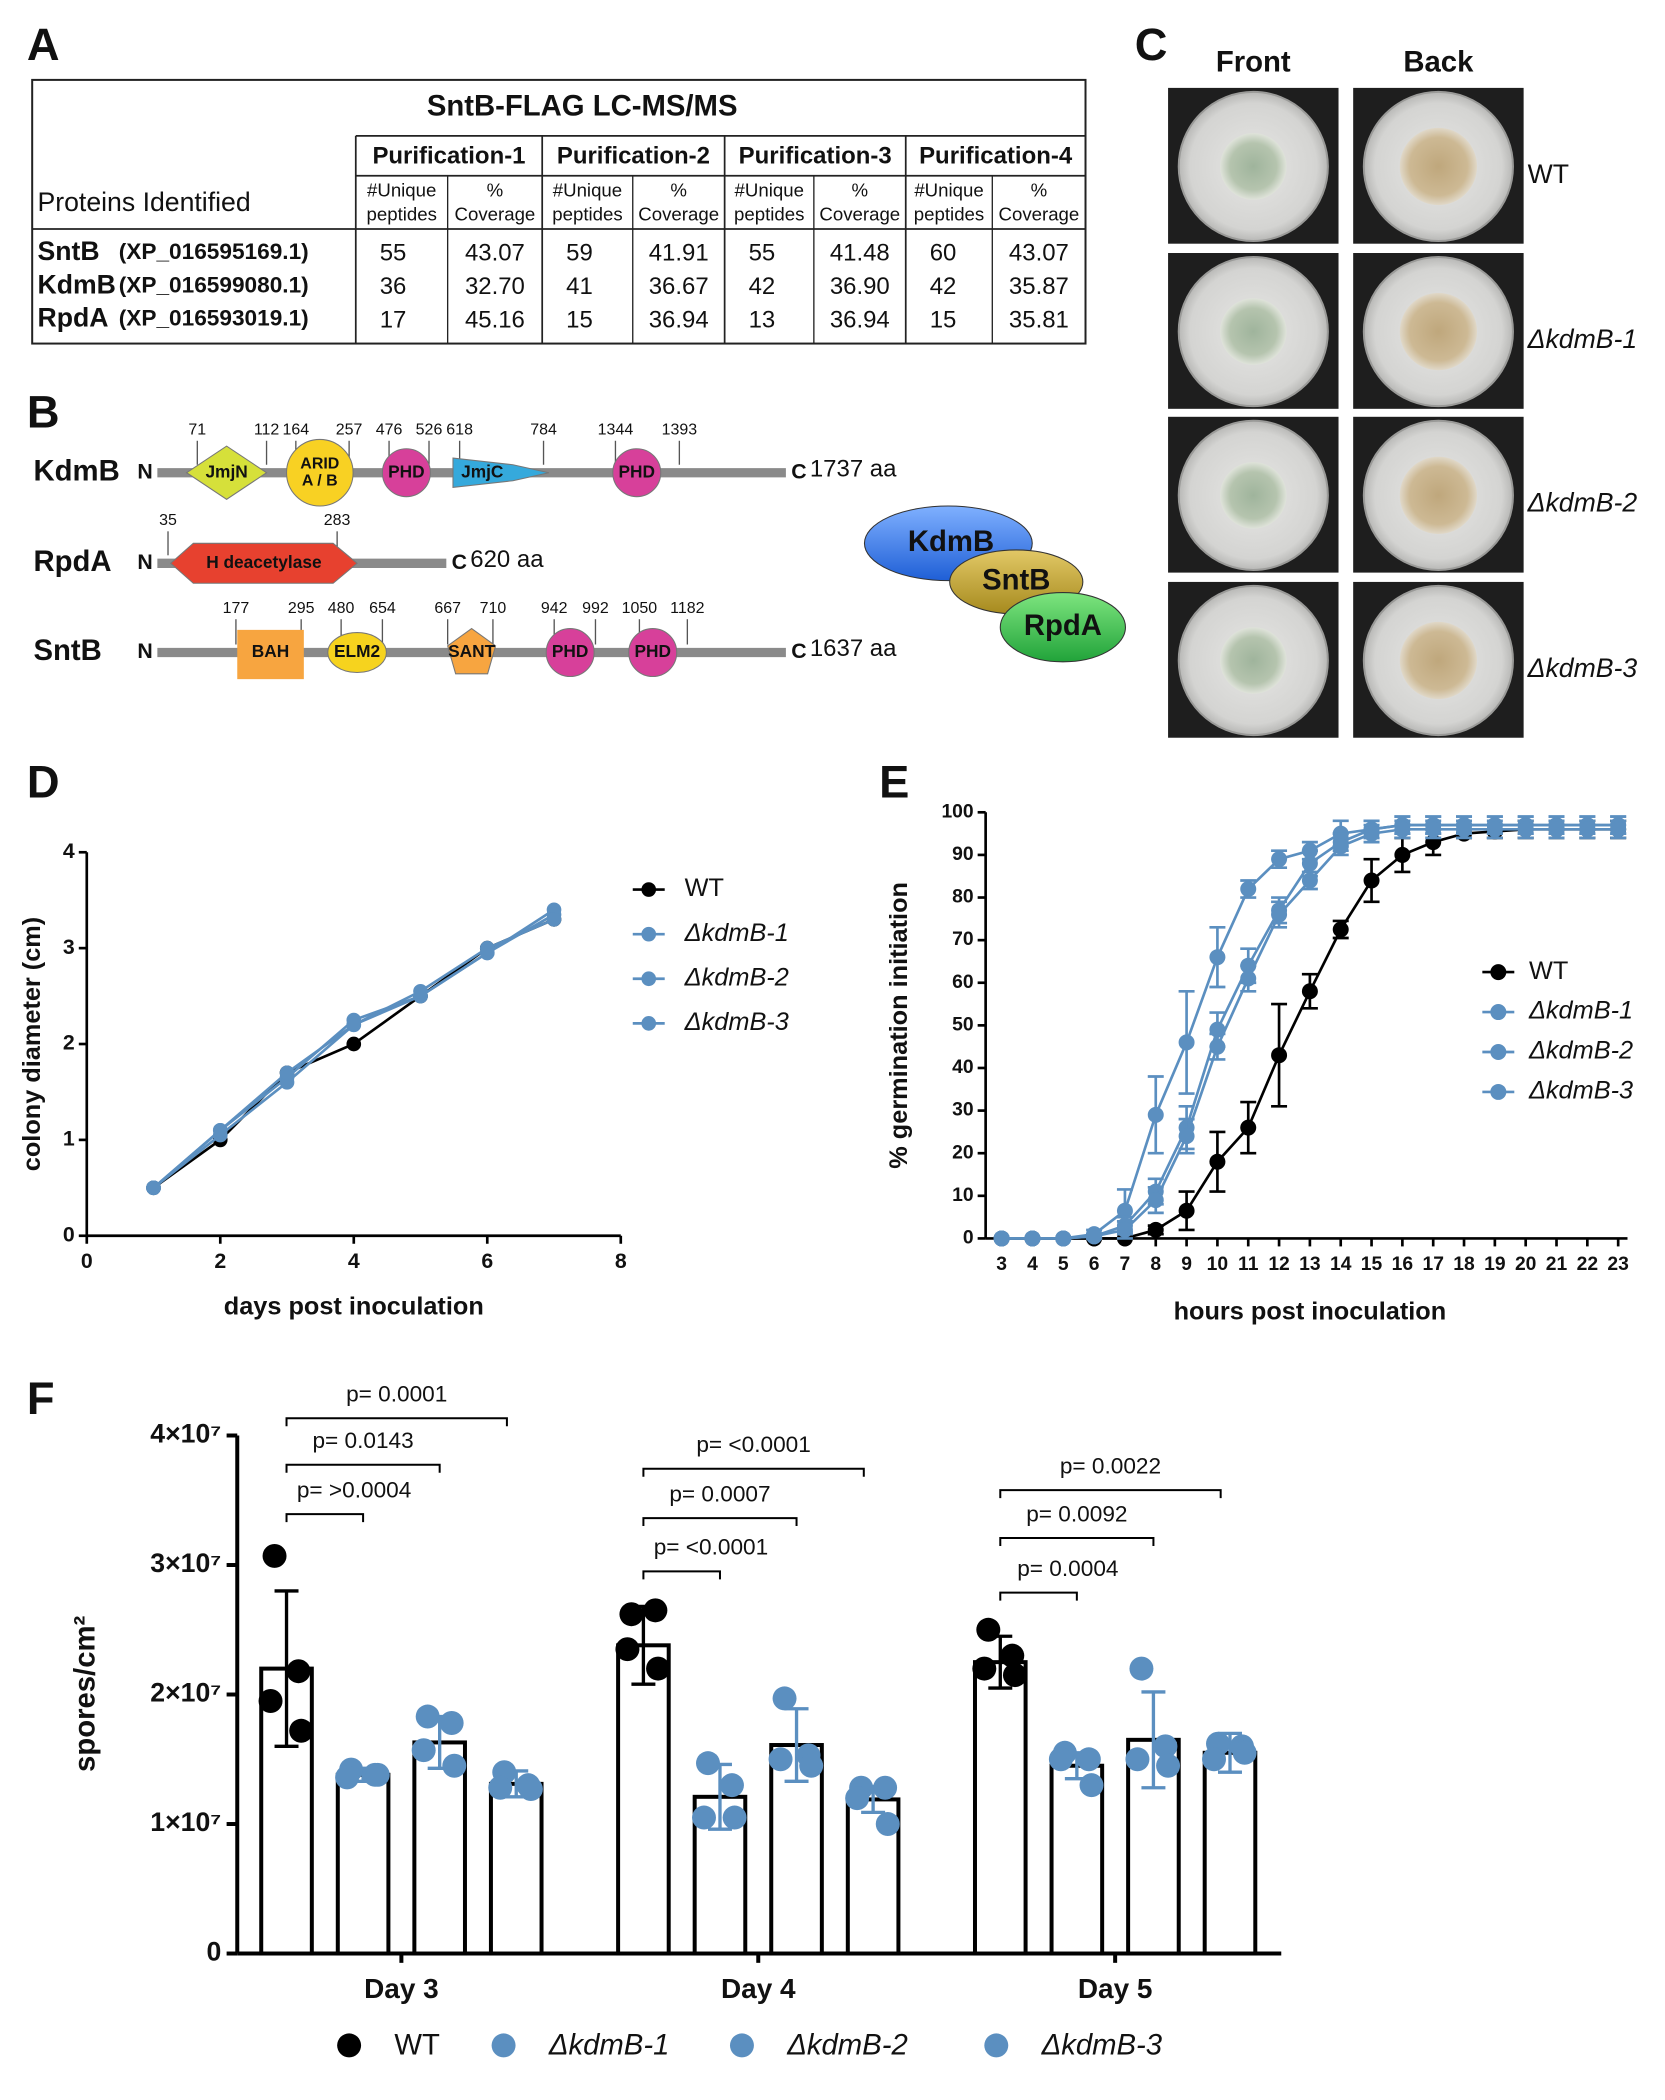 The width and height of the screenshot is (1665, 2100). What do you see at coordinates (144, 202) in the screenshot?
I see `table-row-header: Proteins Identified` at bounding box center [144, 202].